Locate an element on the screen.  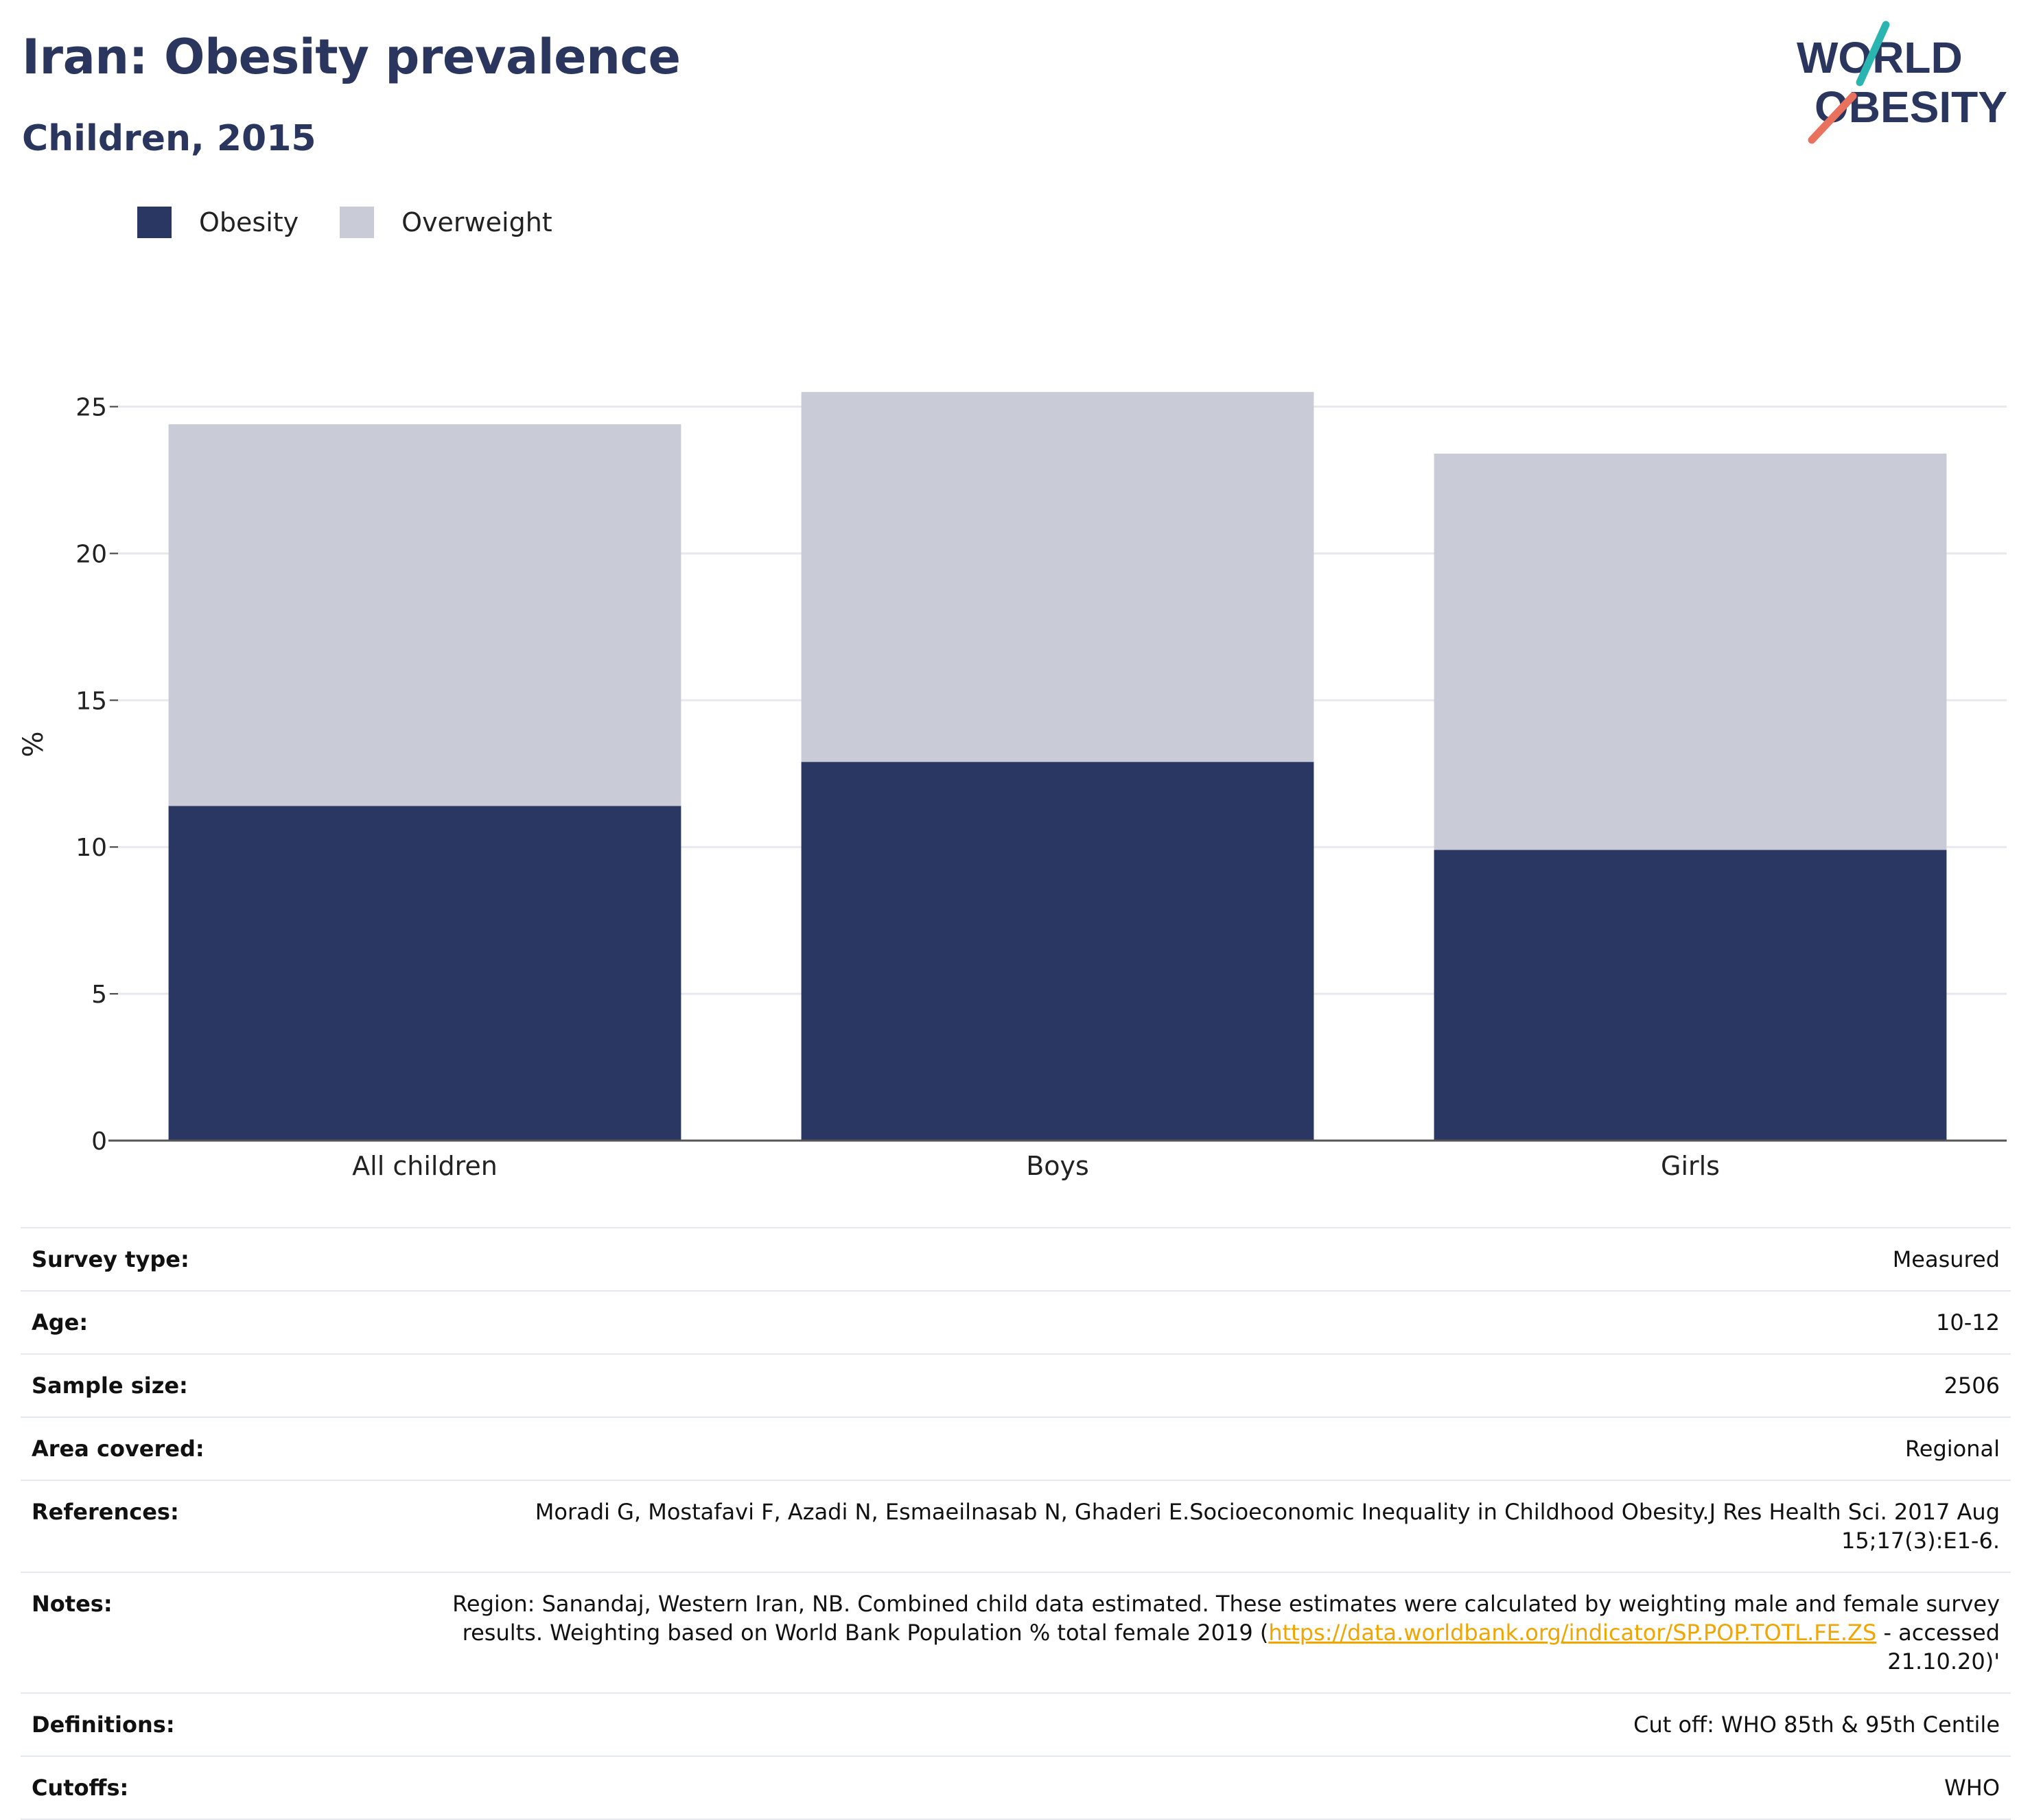
info-key: Notes: is located at coordinates (72, 1604).